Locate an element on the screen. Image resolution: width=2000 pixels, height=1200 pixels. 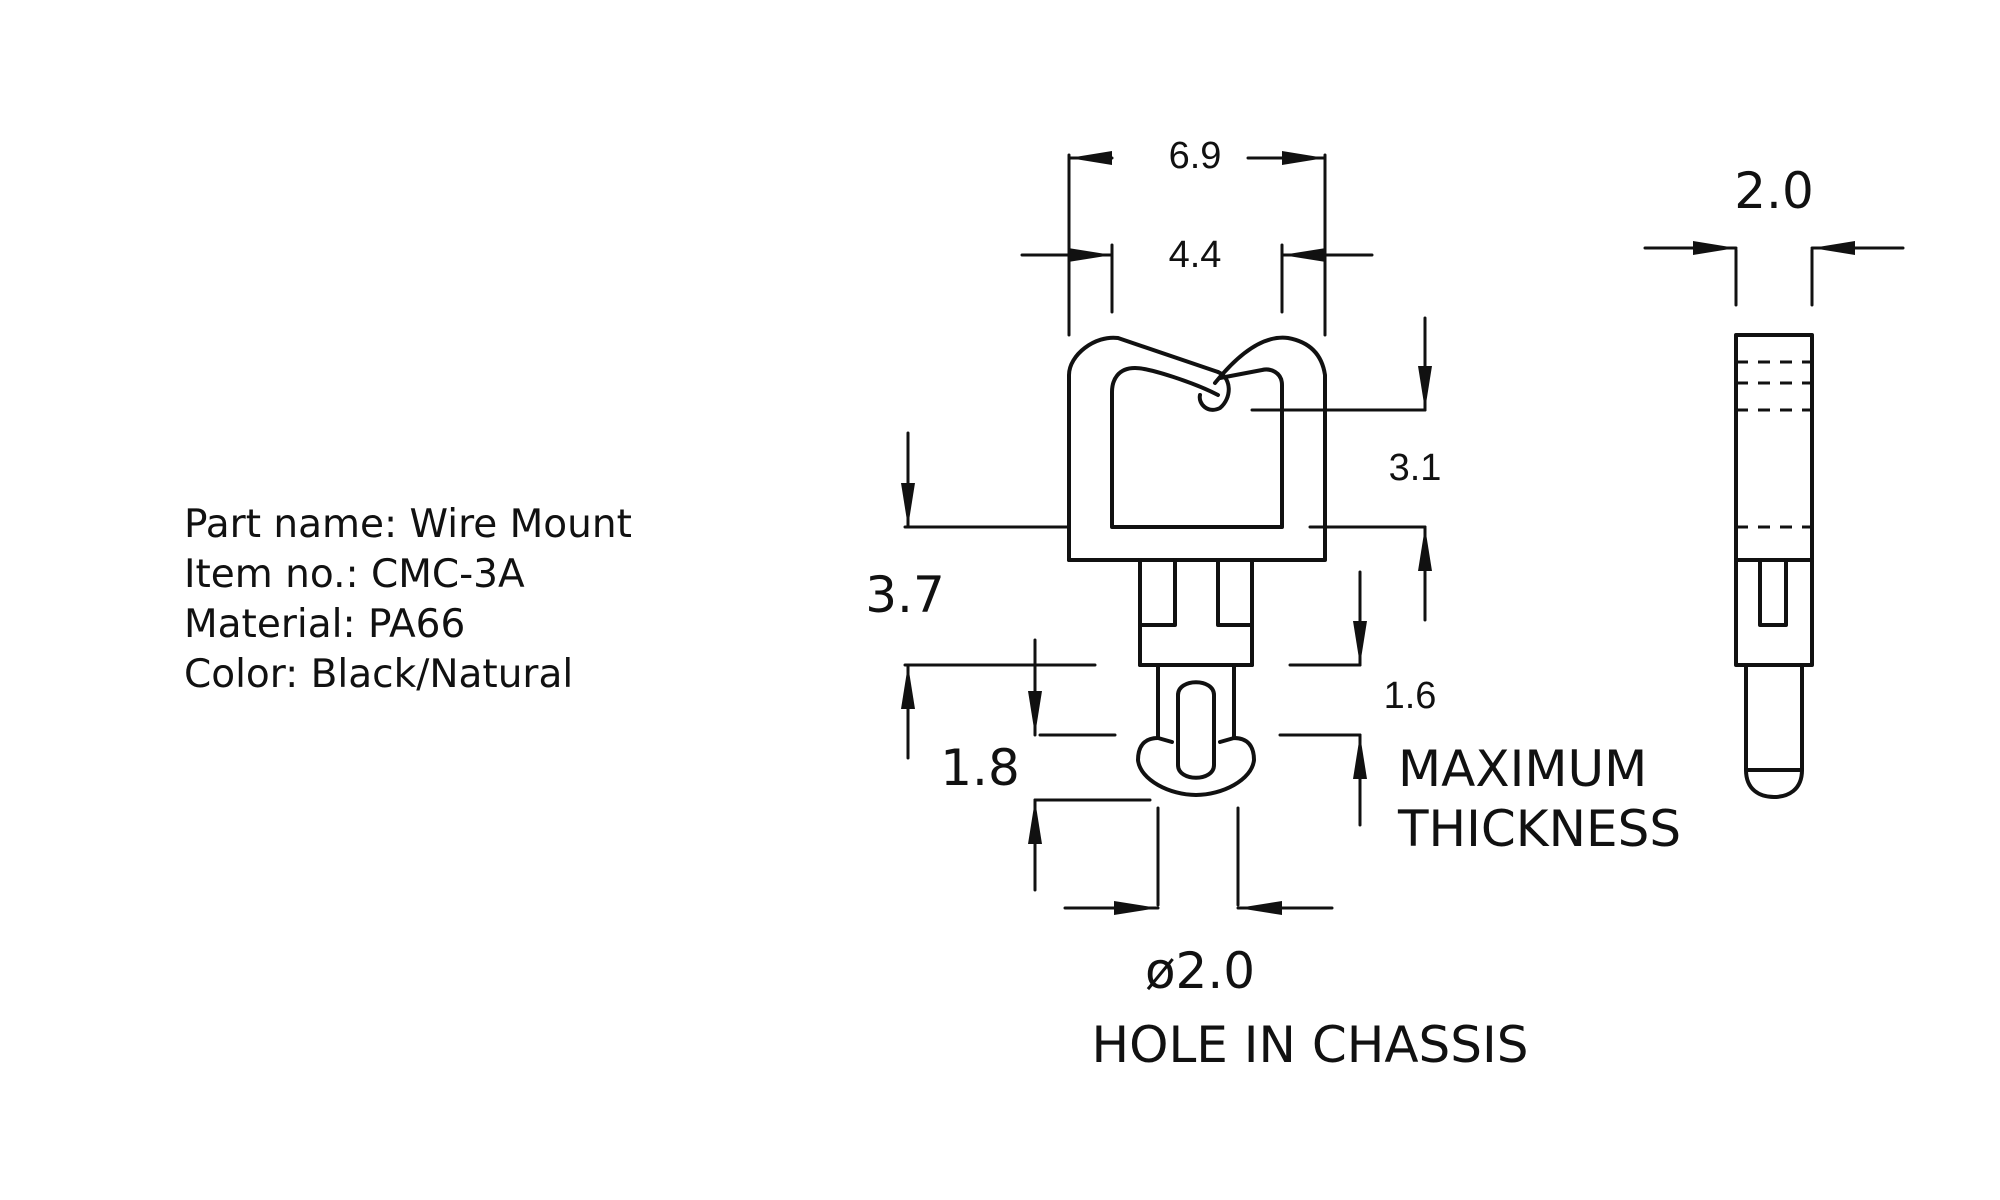
peg-slot is located at coordinates (1196, 730).